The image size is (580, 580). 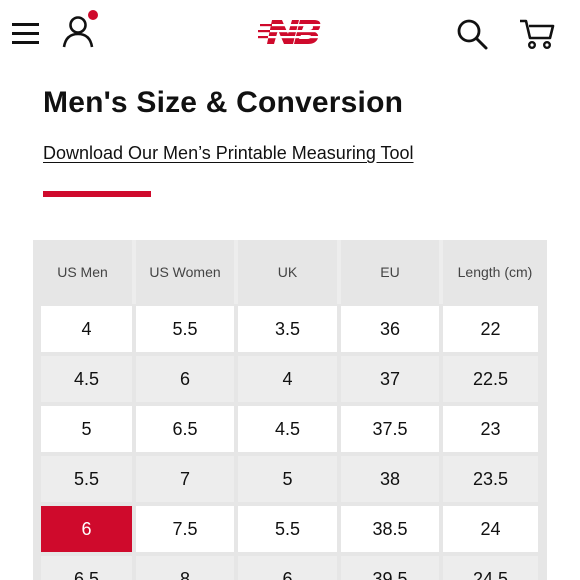 What do you see at coordinates (392, 381) in the screenshot?
I see `table-cell: 37` at bounding box center [392, 381].